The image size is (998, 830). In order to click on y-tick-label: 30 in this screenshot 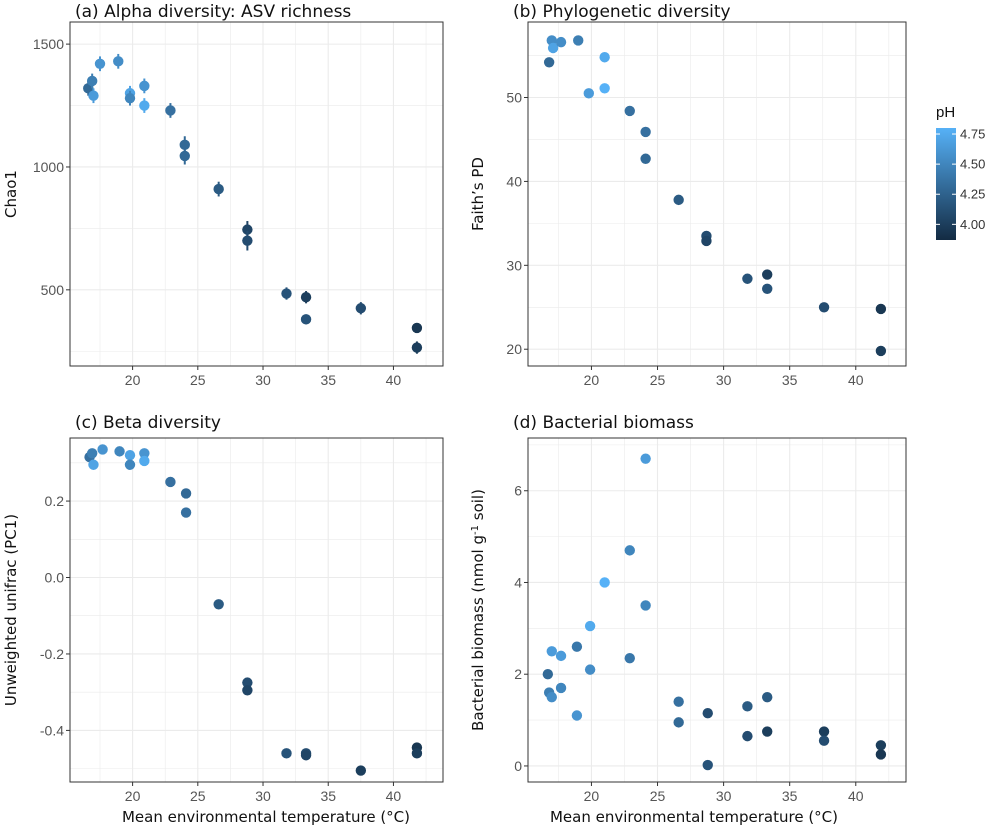, I will do `click(514, 265)`.